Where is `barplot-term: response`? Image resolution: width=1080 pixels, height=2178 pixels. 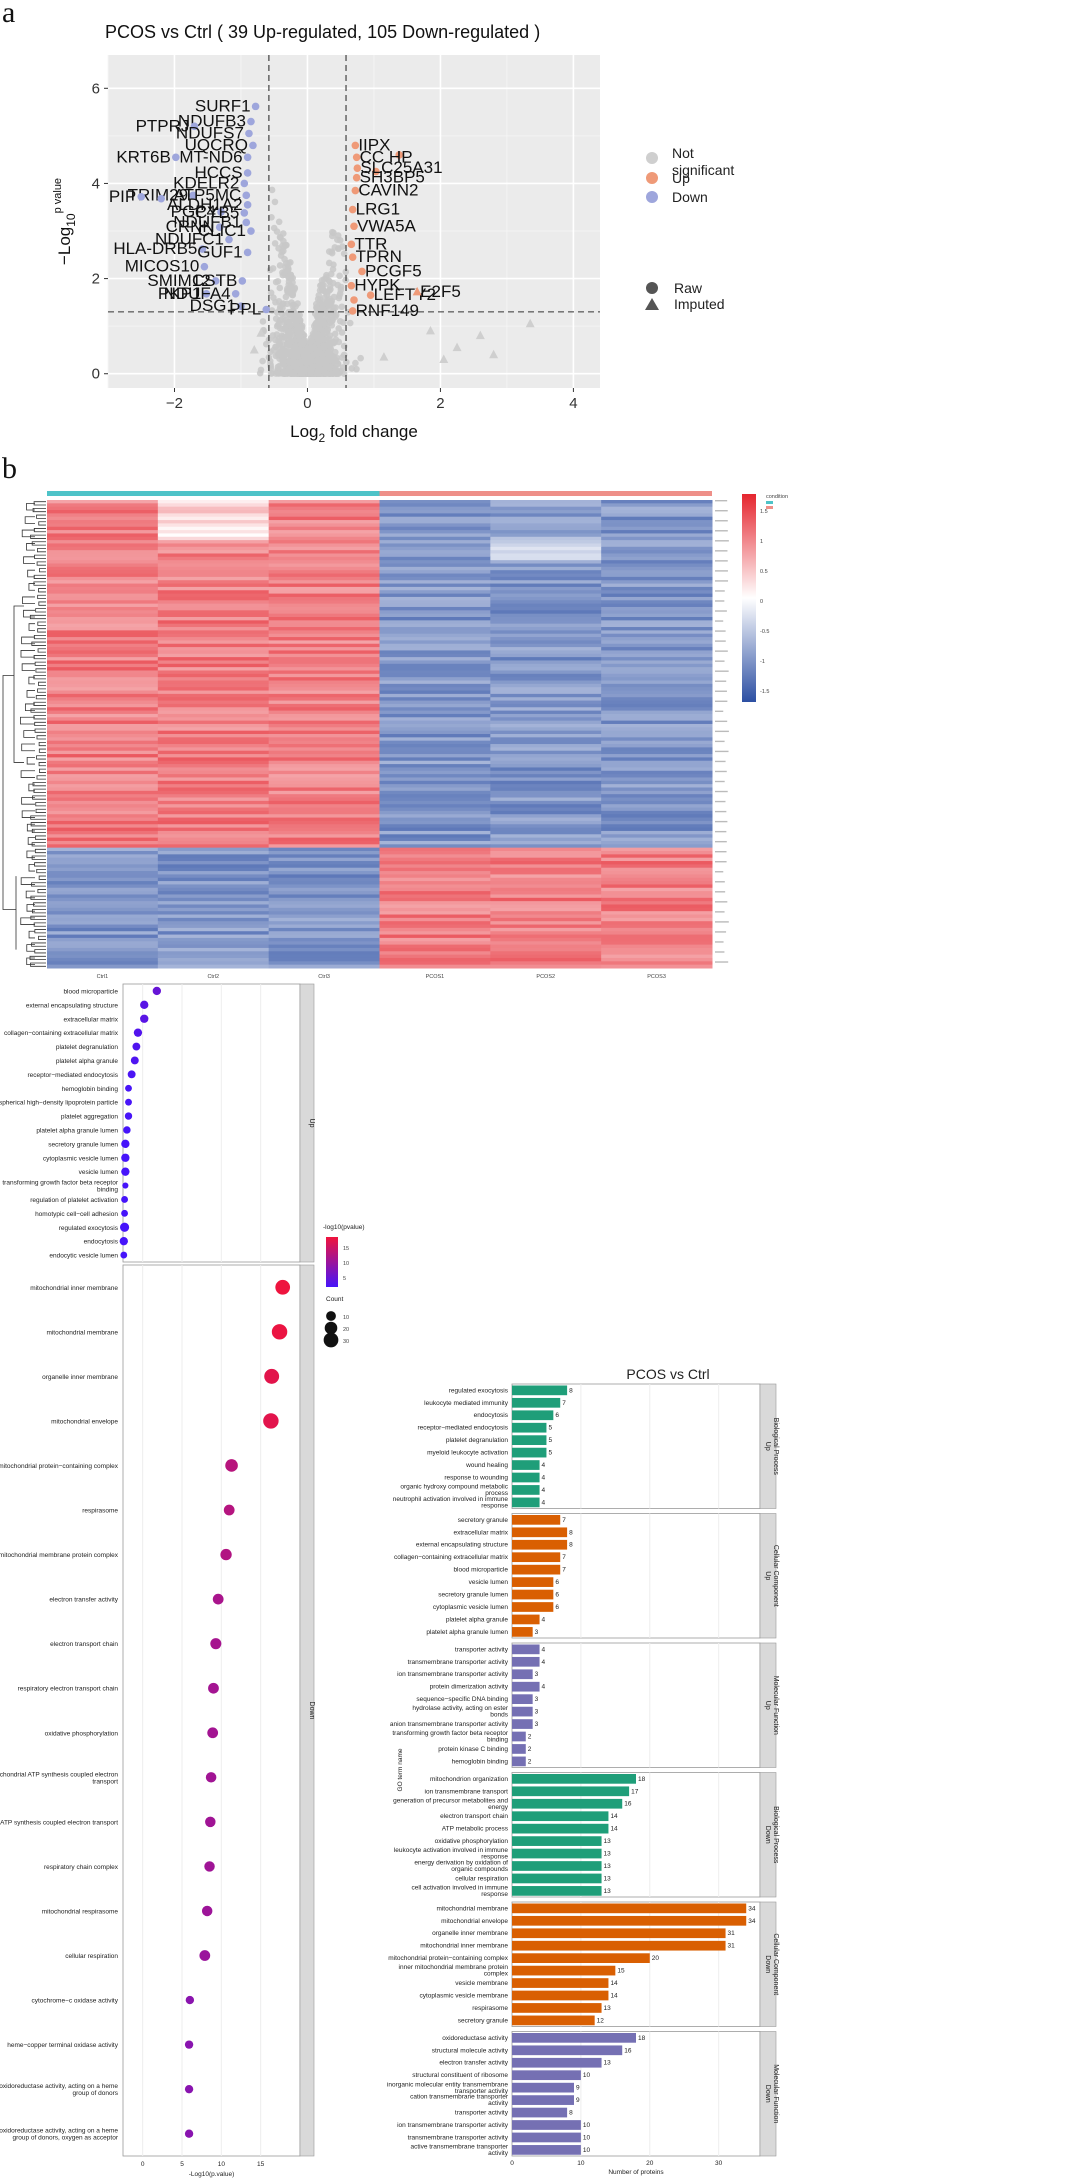
barplot-term: response is located at coordinates (494, 1857).